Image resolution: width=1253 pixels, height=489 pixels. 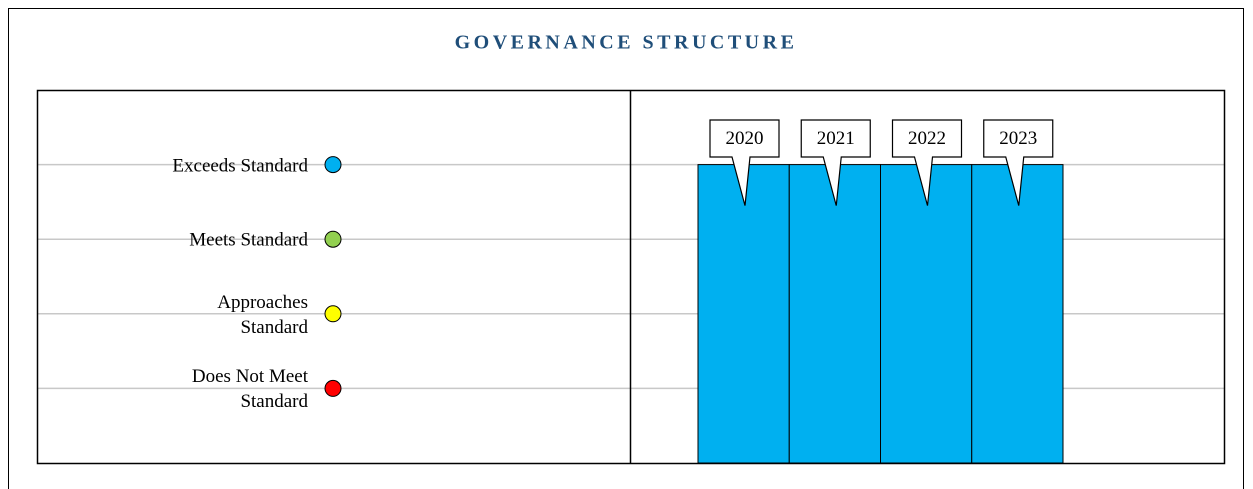 What do you see at coordinates (248, 240) in the screenshot?
I see `y-tick-label: Meets Standard` at bounding box center [248, 240].